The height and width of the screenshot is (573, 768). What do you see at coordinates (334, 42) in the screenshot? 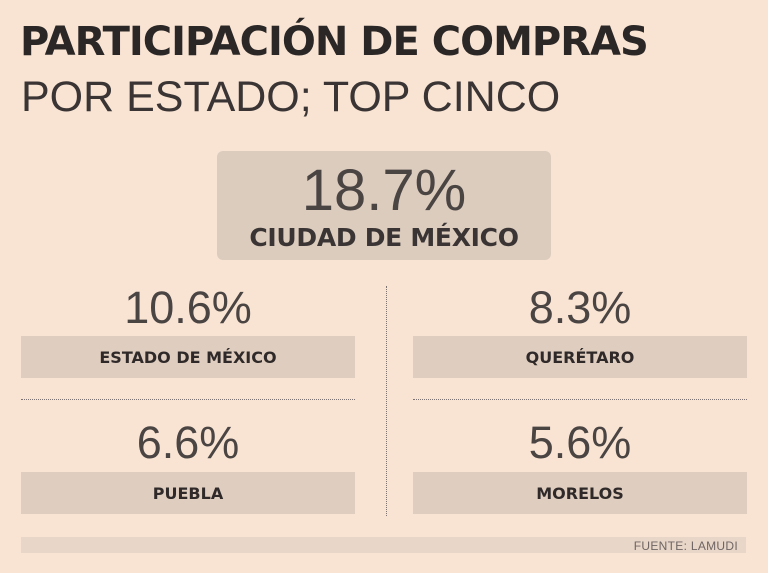
I see `chart-title: PARTICIPACIÓN DE COMPRAS` at bounding box center [334, 42].